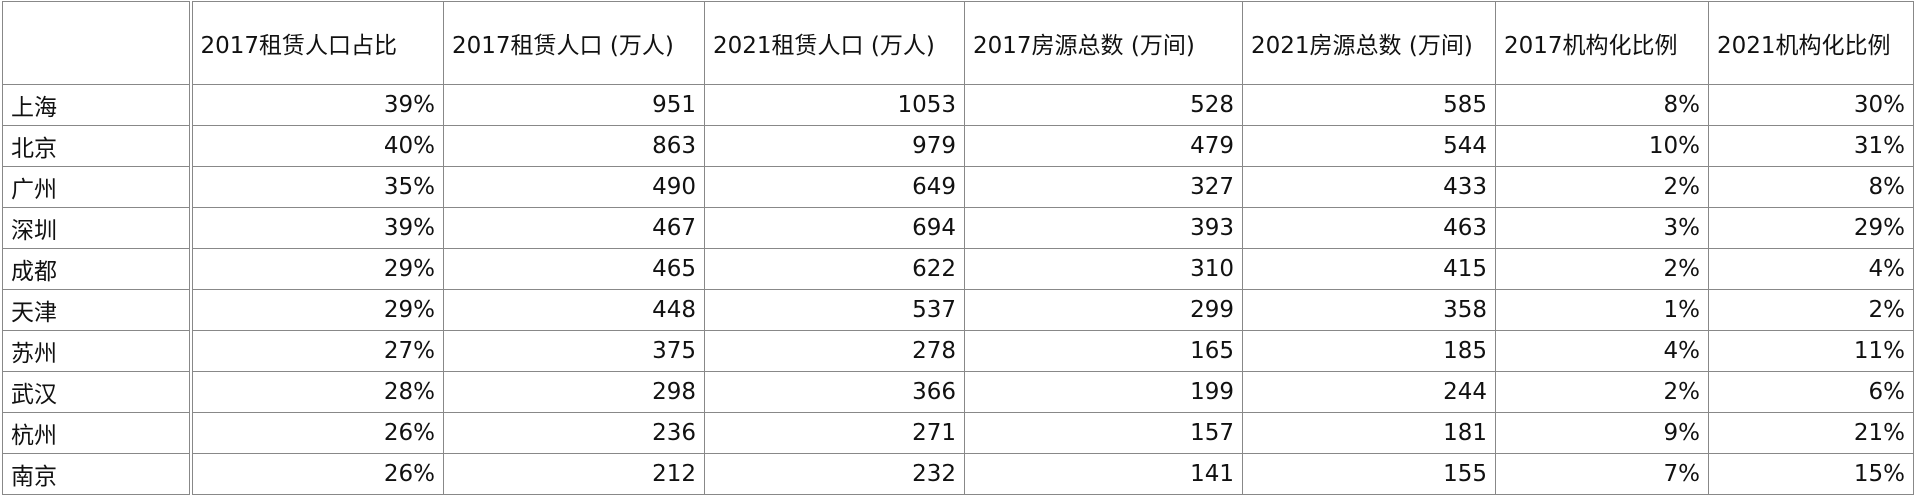  I want to click on cell: 298, so click(574, 392).